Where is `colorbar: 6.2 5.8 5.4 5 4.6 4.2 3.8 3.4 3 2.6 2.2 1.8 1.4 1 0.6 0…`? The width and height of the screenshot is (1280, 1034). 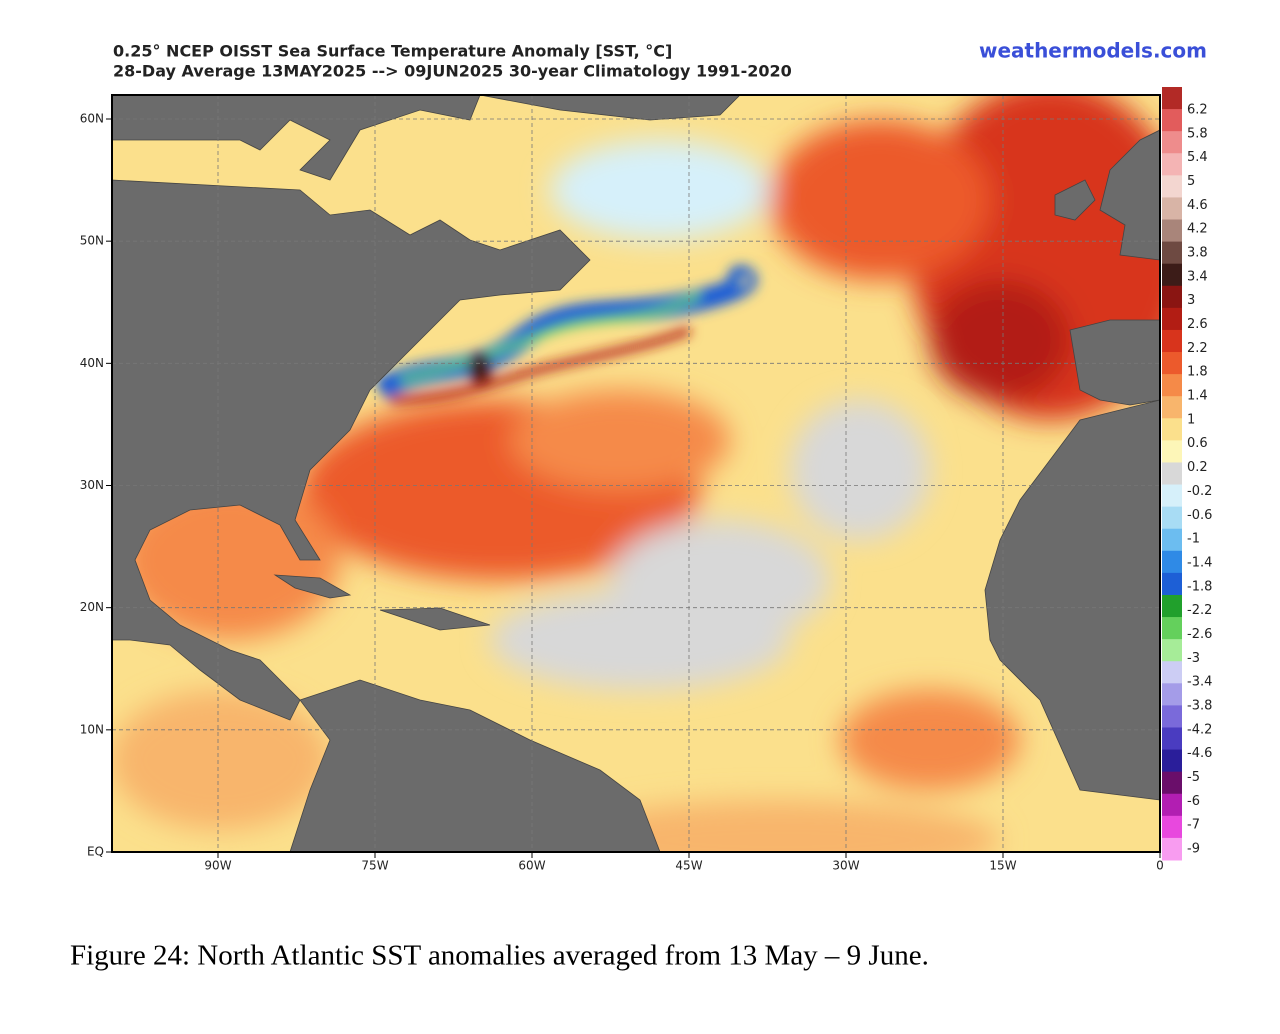 colorbar: 6.2 5.8 5.4 5 4.6 4.2 3.8 3.4 3 2.6 2.2 1.8 1.4 1 0.6 0… is located at coordinates (1187, 474).